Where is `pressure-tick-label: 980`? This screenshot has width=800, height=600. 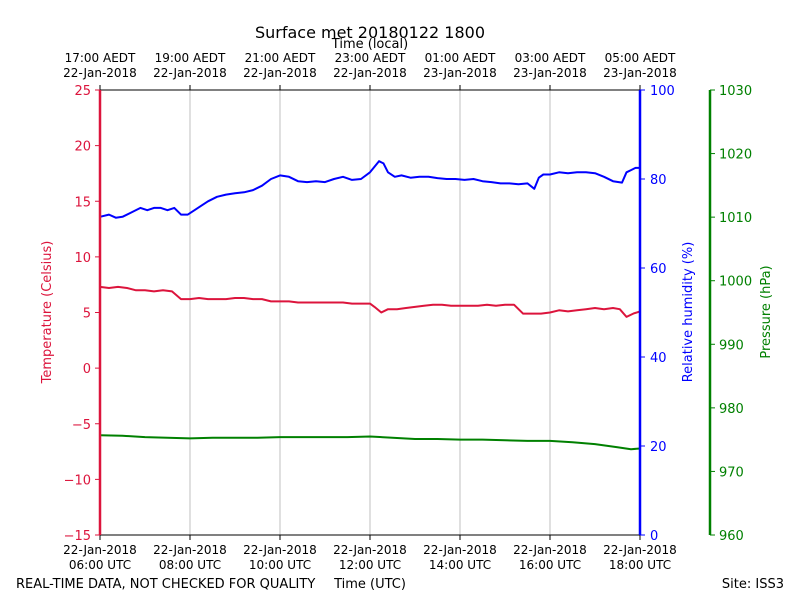 pressure-tick-label: 980 is located at coordinates (731, 409).